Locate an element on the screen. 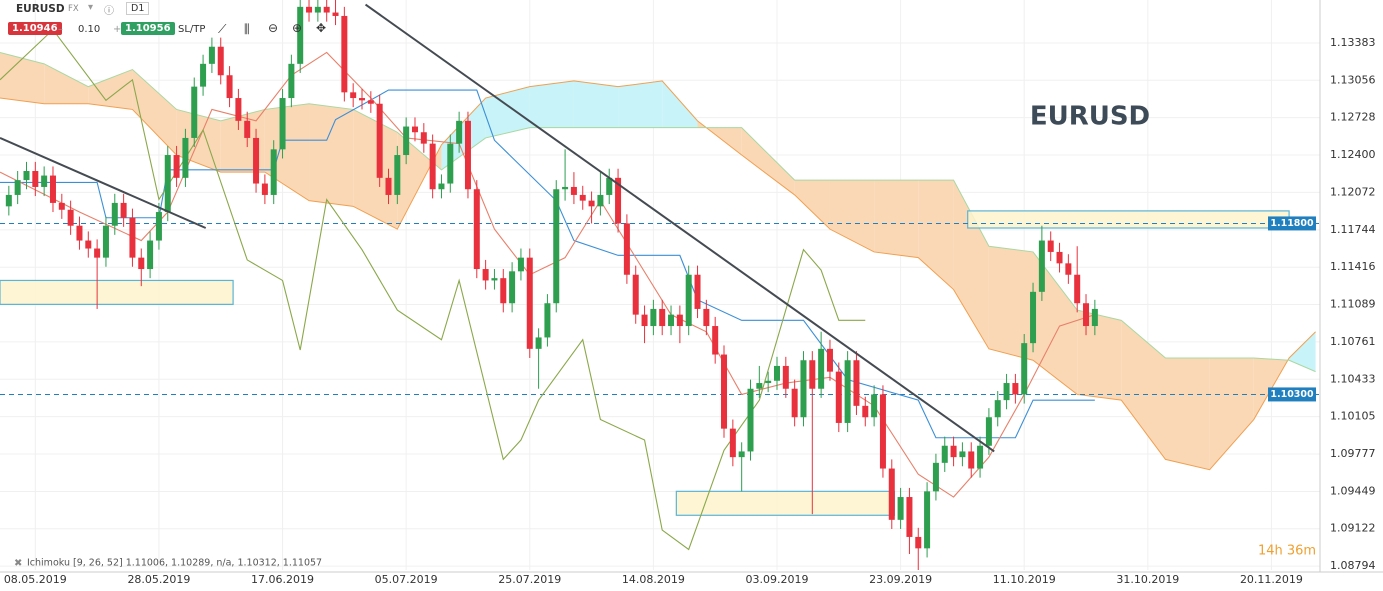 The height and width of the screenshot is (591, 1383). info-icon: ⓘ is located at coordinates (109, 11).